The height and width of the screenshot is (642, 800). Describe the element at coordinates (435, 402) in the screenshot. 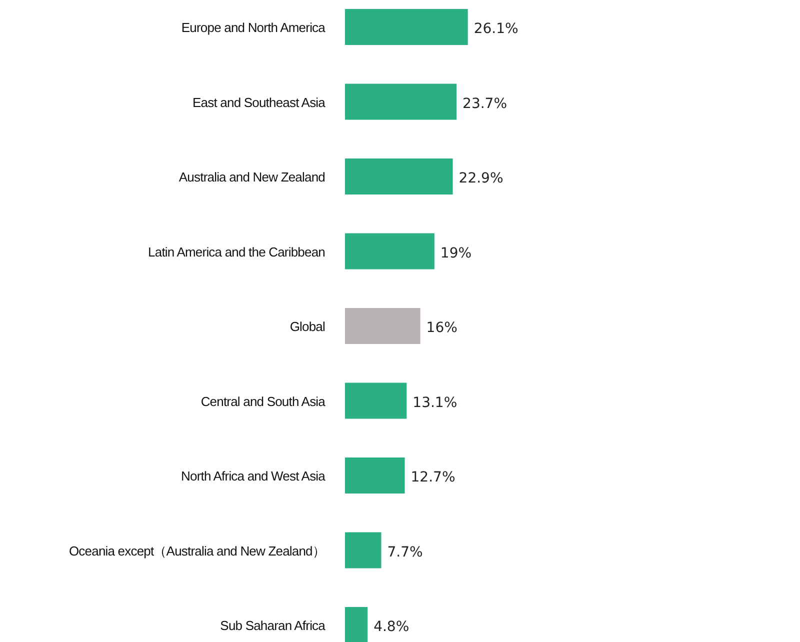

I see `data-label: 13.1%` at that location.